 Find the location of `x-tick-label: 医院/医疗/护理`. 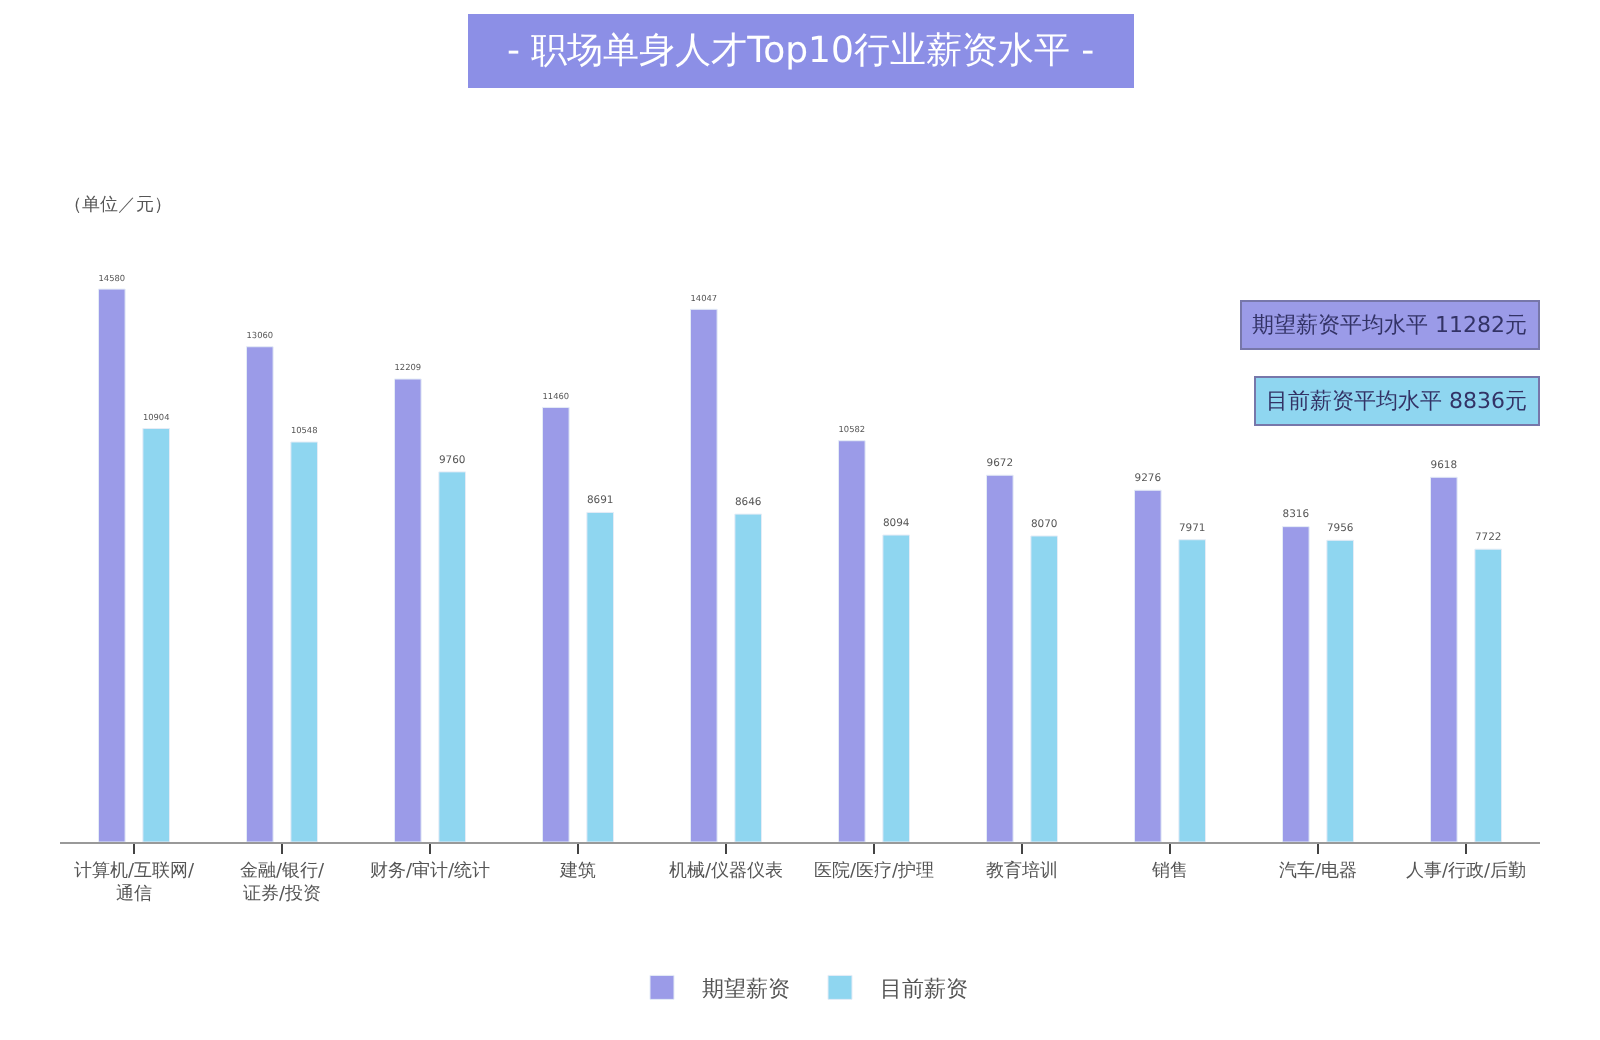

x-tick-label: 医院/医疗/护理 is located at coordinates (874, 870).